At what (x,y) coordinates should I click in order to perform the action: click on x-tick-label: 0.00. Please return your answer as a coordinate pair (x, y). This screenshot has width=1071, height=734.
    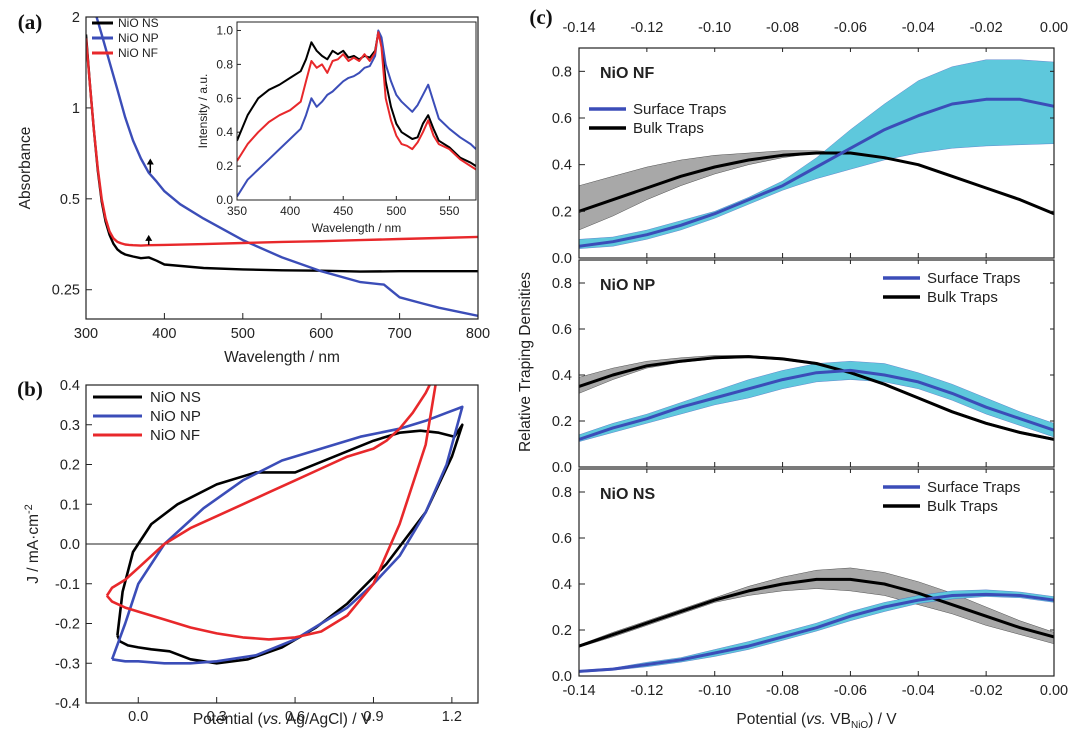
    Looking at the image, I should click on (1054, 691).